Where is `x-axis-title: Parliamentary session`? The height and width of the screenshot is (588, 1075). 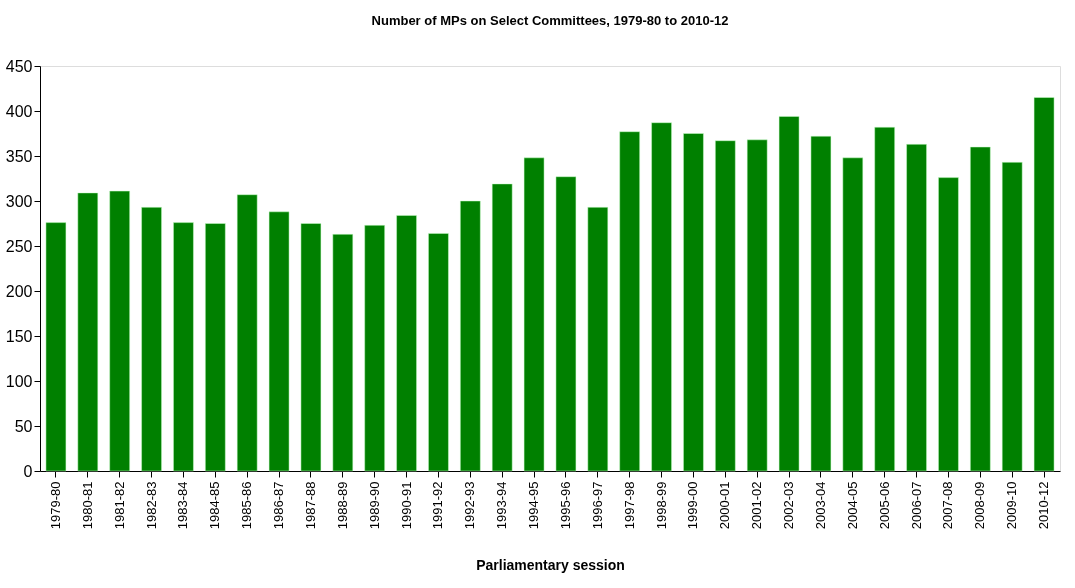
x-axis-title: Parliamentary session is located at coordinates (550, 565).